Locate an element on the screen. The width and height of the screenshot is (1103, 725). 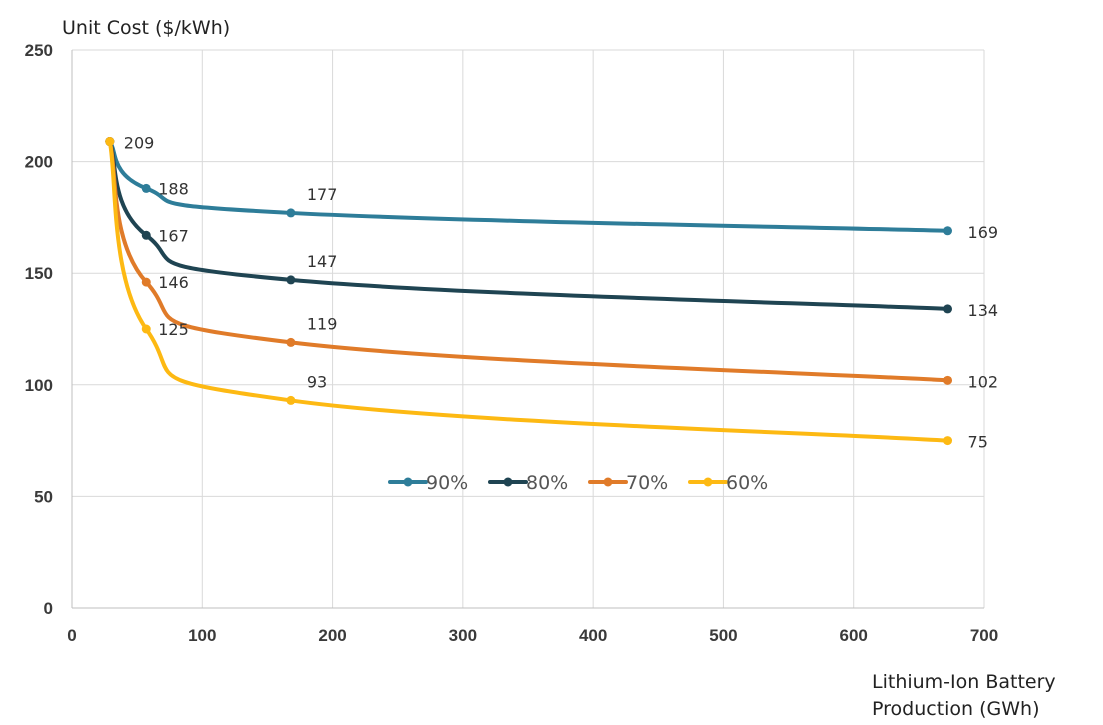
data-label: 146 is located at coordinates (173, 282).